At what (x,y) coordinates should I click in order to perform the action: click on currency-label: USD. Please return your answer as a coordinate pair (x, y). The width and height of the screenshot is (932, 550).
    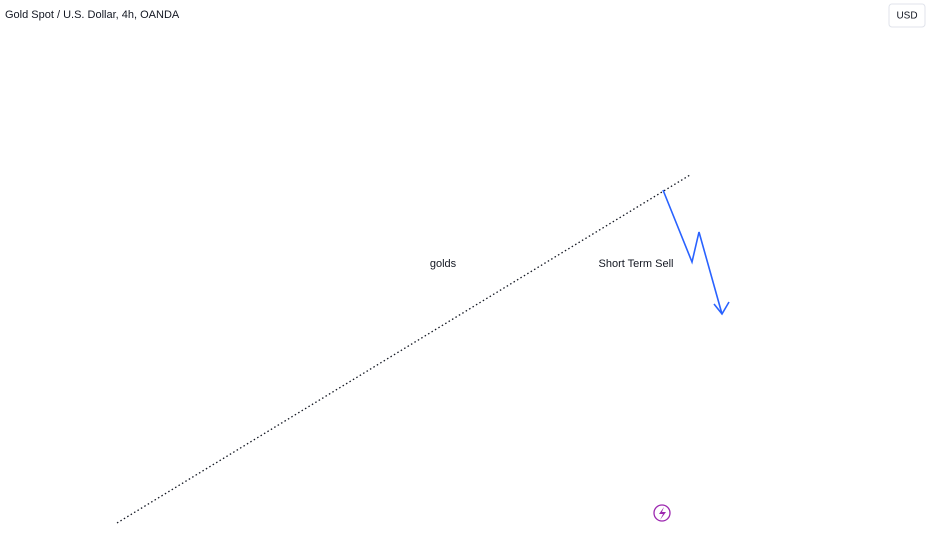
    Looking at the image, I should click on (906, 16).